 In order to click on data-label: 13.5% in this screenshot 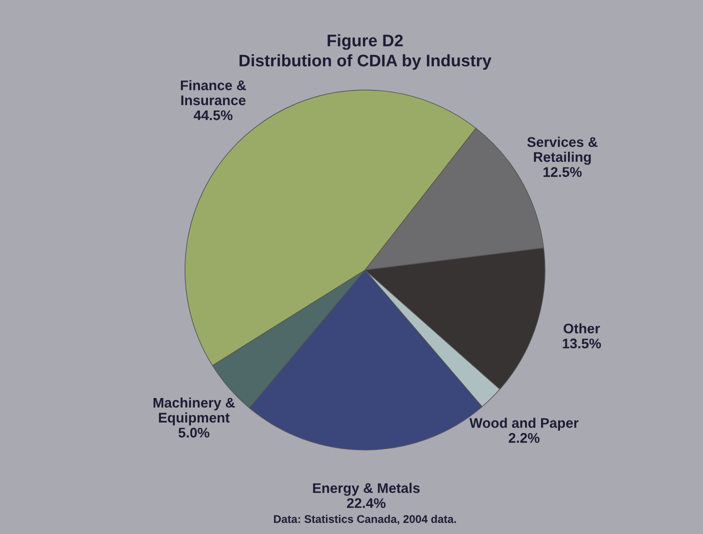, I will do `click(581, 343)`.